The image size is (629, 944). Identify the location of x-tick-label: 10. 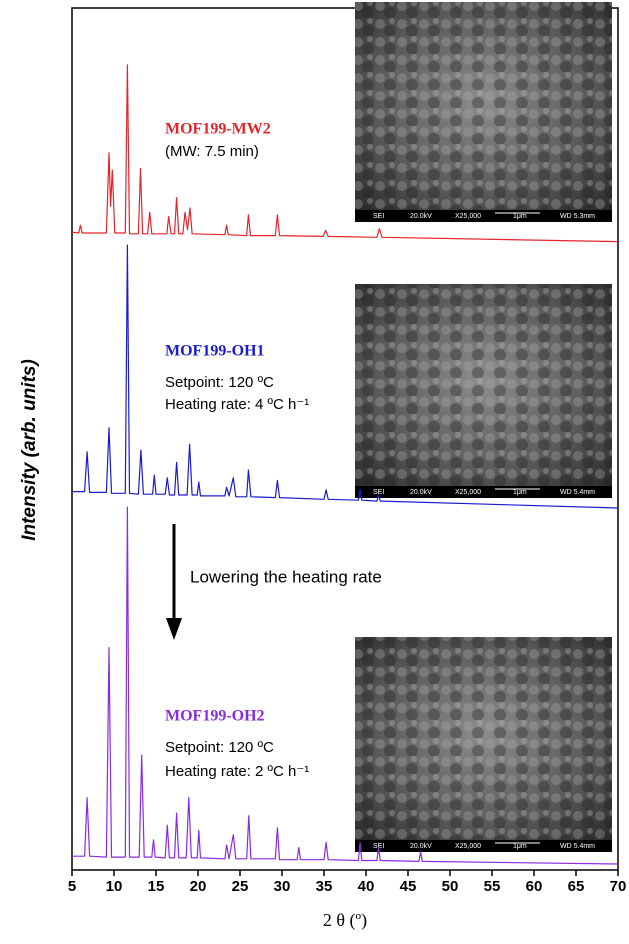
(114, 886).